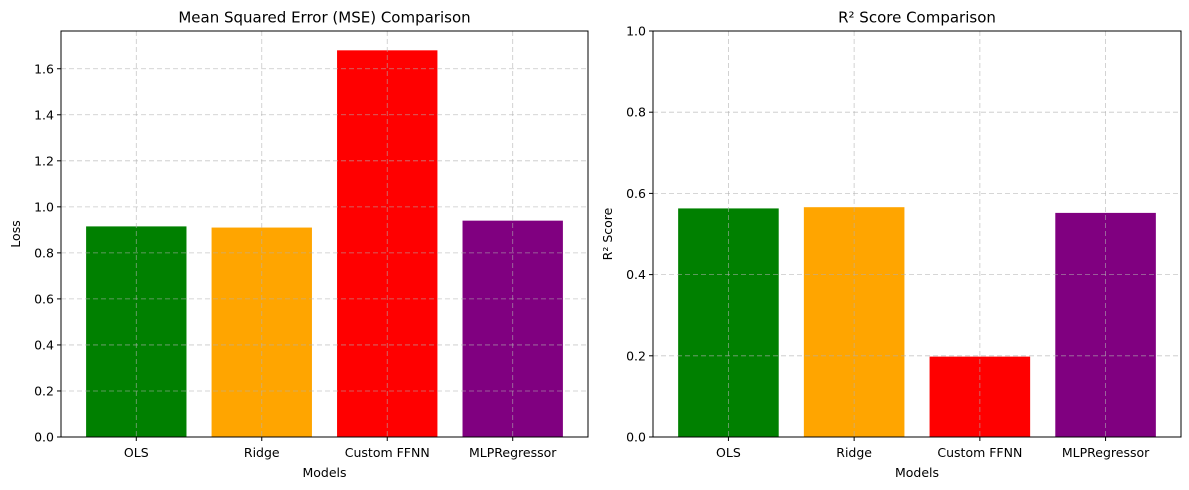 Image resolution: width=1189 pixels, height=490 pixels. Describe the element at coordinates (44, 68) in the screenshot. I see `mse-chart-y-tick-label-8: 1.6` at that location.